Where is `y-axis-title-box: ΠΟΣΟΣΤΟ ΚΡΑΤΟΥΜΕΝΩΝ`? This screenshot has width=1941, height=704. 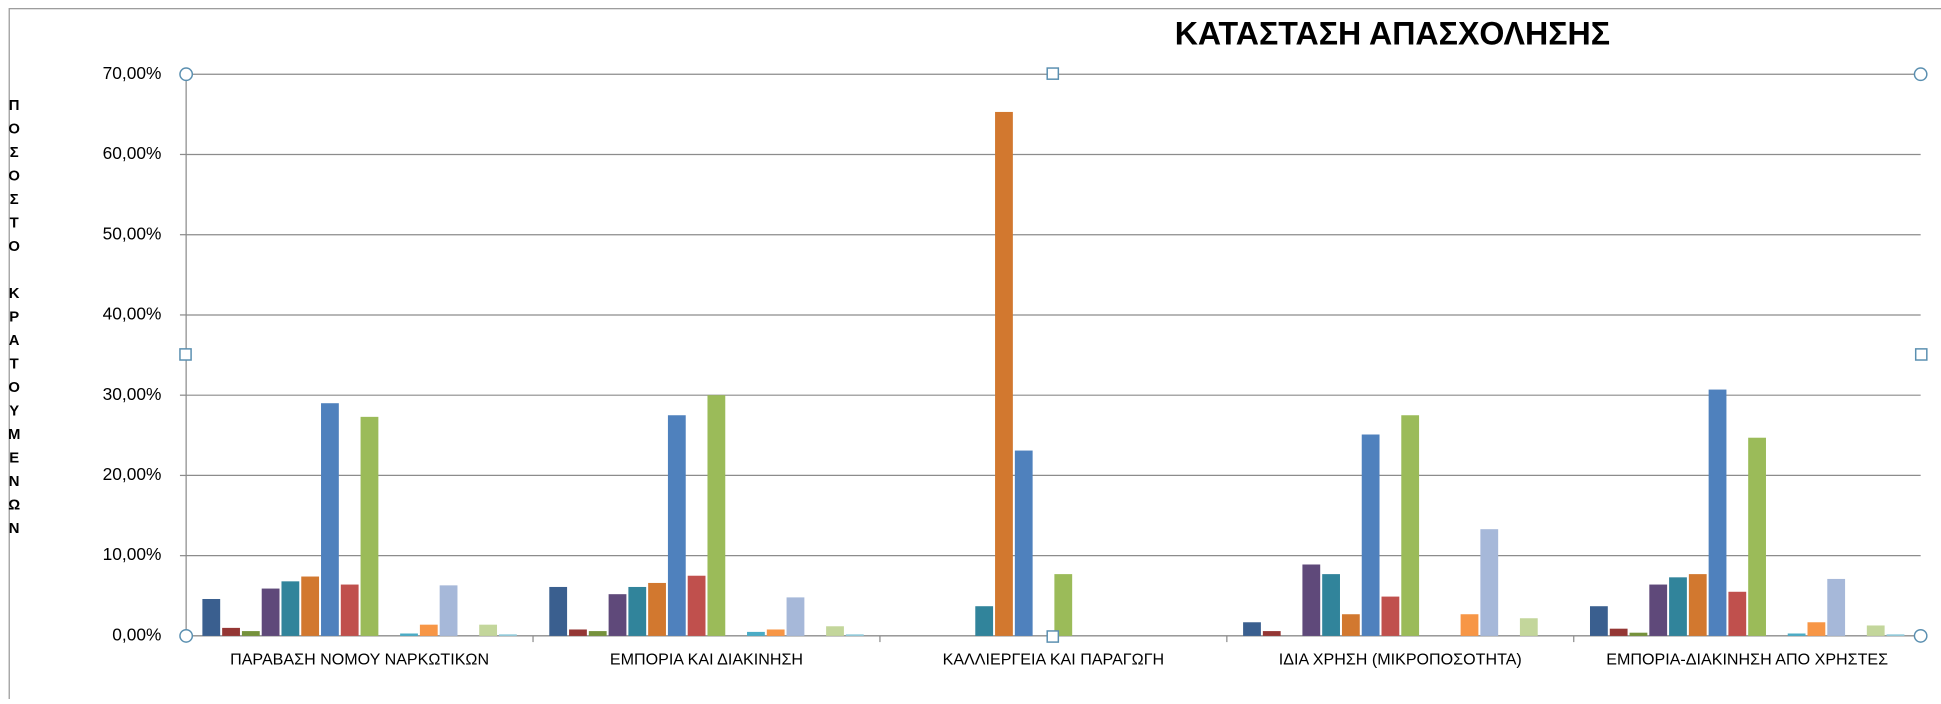
y-axis-title-box: ΠΟΣΟΣΤΟ ΚΡΑΤΟΥΜΕΝΩΝ is located at coordinates (14, 320).